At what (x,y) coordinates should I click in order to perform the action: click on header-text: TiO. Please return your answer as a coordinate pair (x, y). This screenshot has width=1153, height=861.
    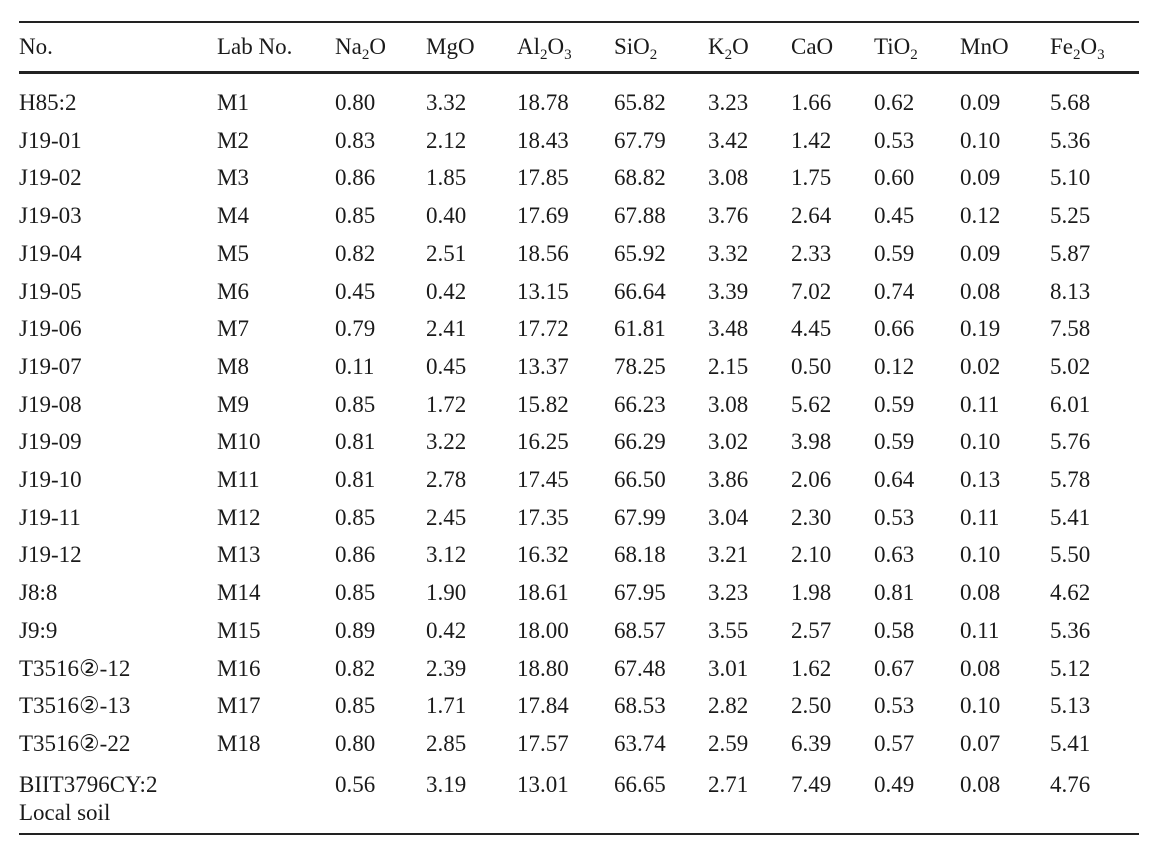
    Looking at the image, I should click on (892, 46).